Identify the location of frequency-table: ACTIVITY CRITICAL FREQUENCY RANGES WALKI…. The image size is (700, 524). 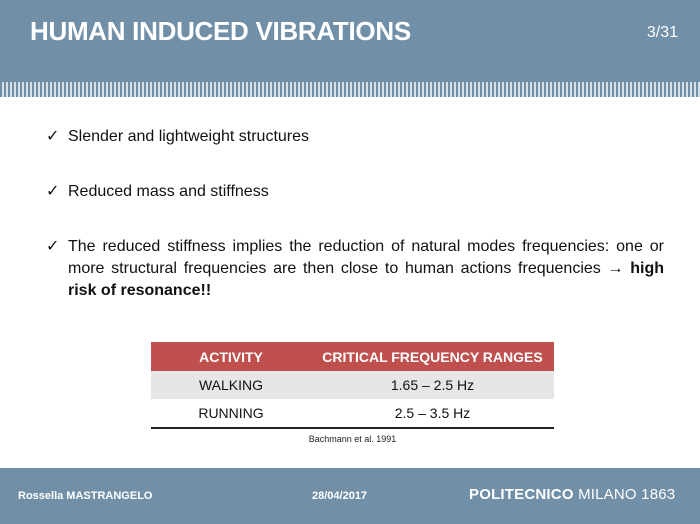
(352, 385).